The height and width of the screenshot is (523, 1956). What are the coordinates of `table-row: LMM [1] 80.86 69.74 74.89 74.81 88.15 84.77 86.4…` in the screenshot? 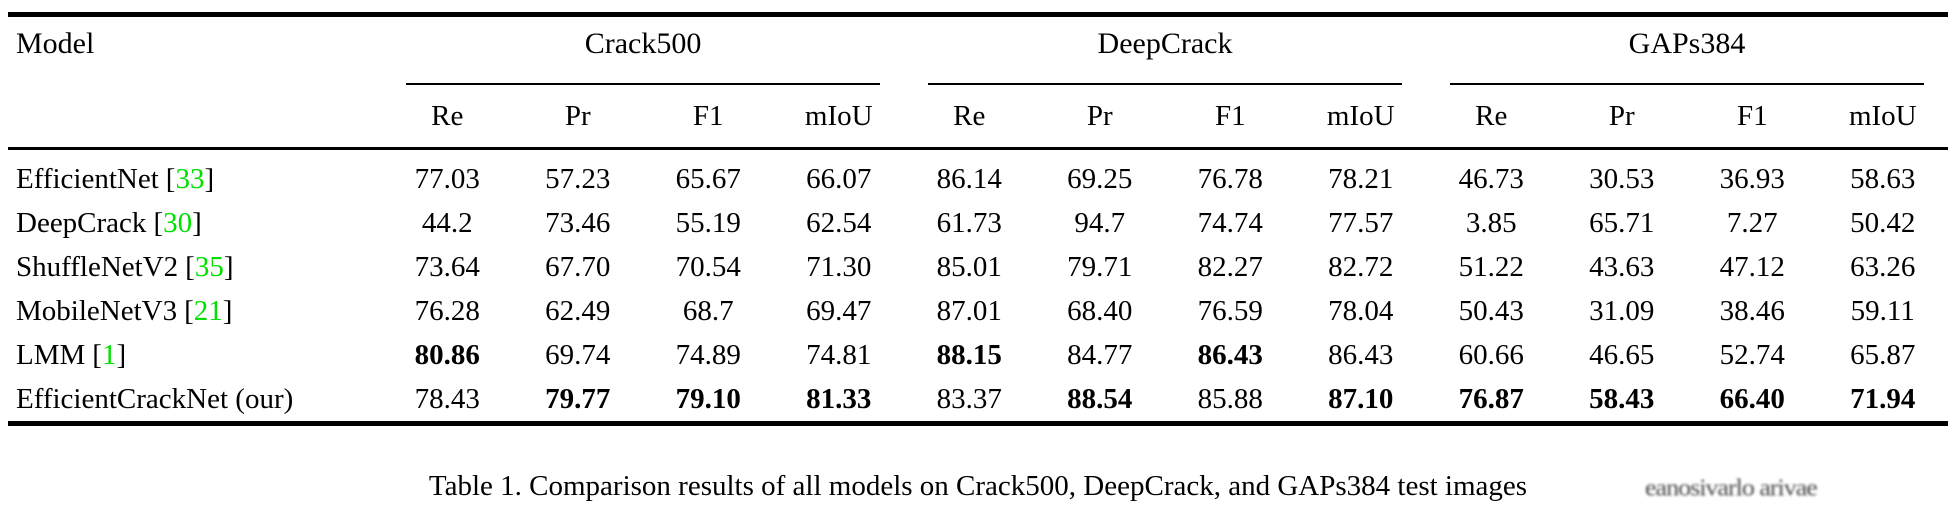 It's located at (978, 355).